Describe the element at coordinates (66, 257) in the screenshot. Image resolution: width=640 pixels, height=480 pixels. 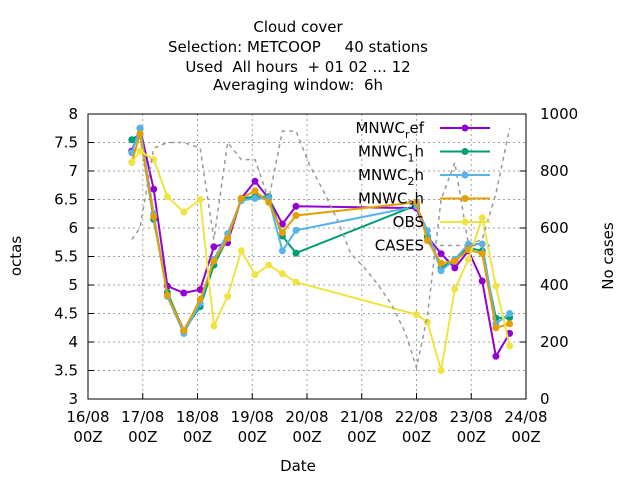
I see `y-tick-label: 5.5` at that location.